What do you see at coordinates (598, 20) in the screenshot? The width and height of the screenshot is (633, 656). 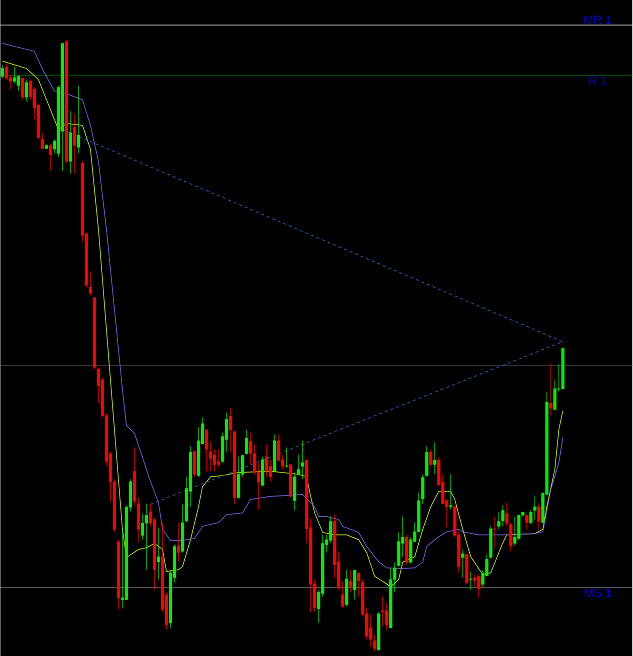 I see `ref-line-label: MR 1` at bounding box center [598, 20].